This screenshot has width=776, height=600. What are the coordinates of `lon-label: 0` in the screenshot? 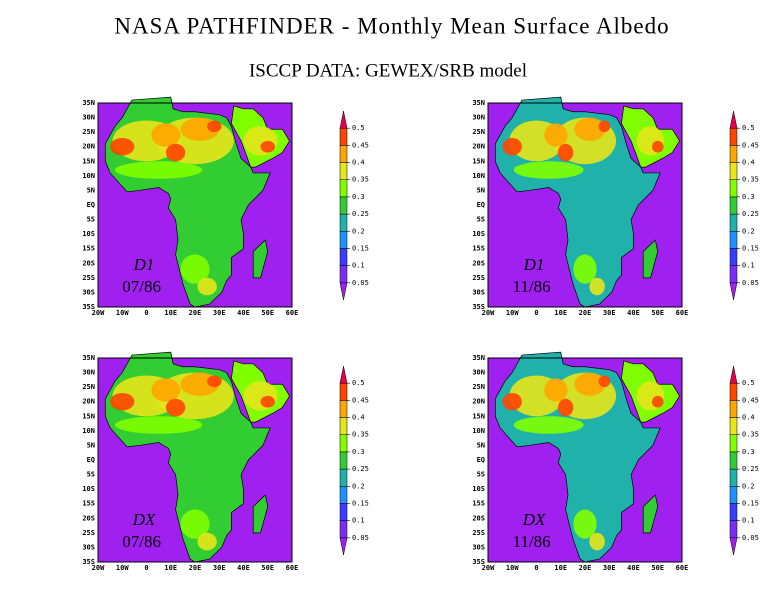 It's located at (146, 313).